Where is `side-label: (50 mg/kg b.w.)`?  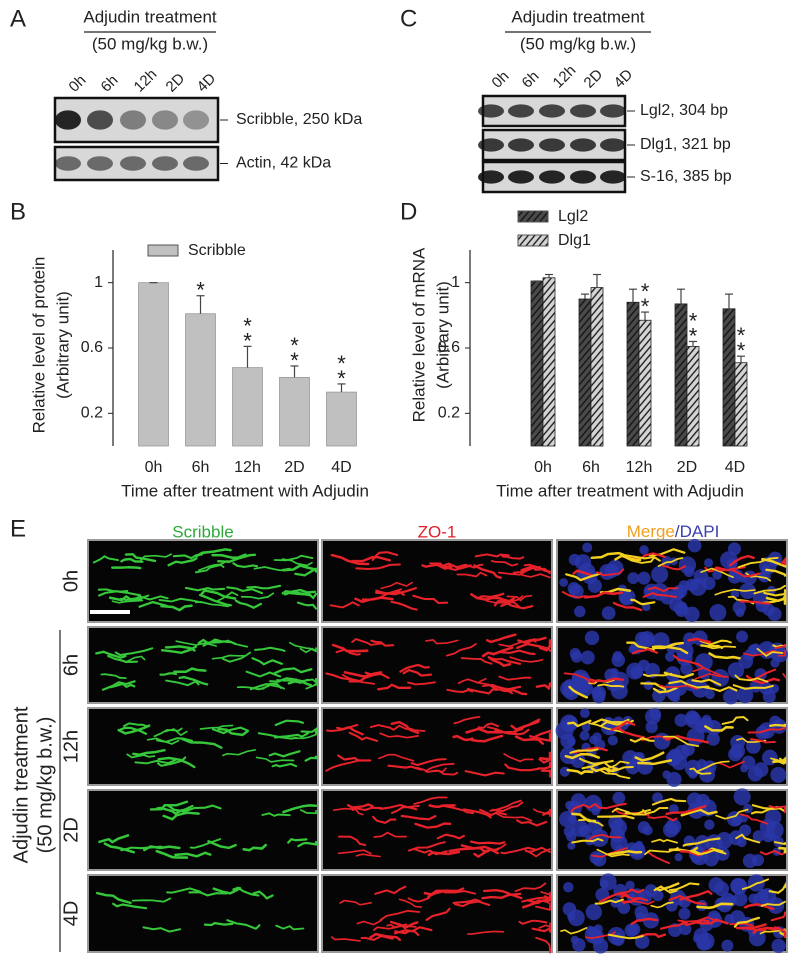 side-label: (50 mg/kg b.w.) is located at coordinates (45, 785).